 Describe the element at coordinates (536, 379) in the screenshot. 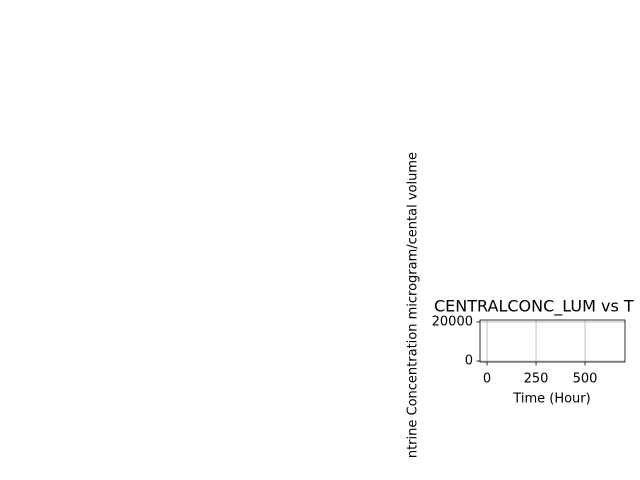

I see `x-tick-label: 250` at that location.